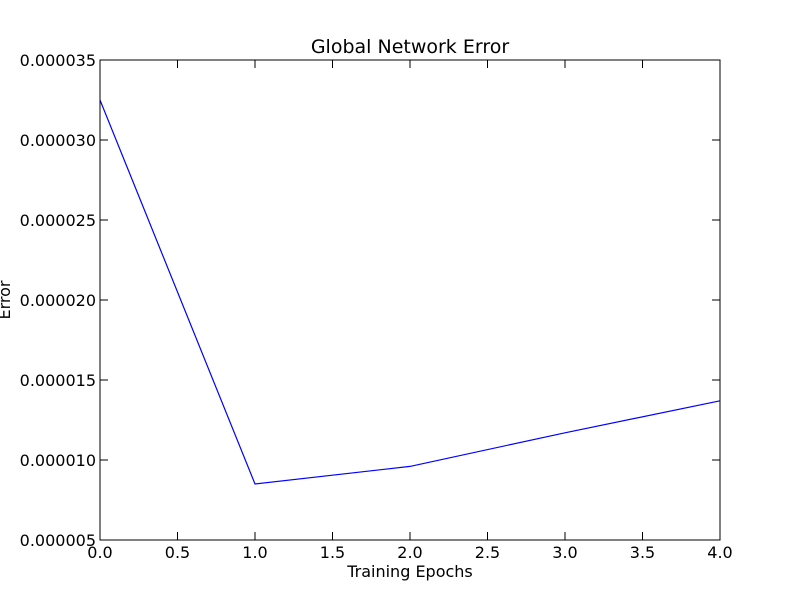 The height and width of the screenshot is (600, 800). What do you see at coordinates (58, 380) in the screenshot?
I see `y-tick-label: 0.000015` at bounding box center [58, 380].